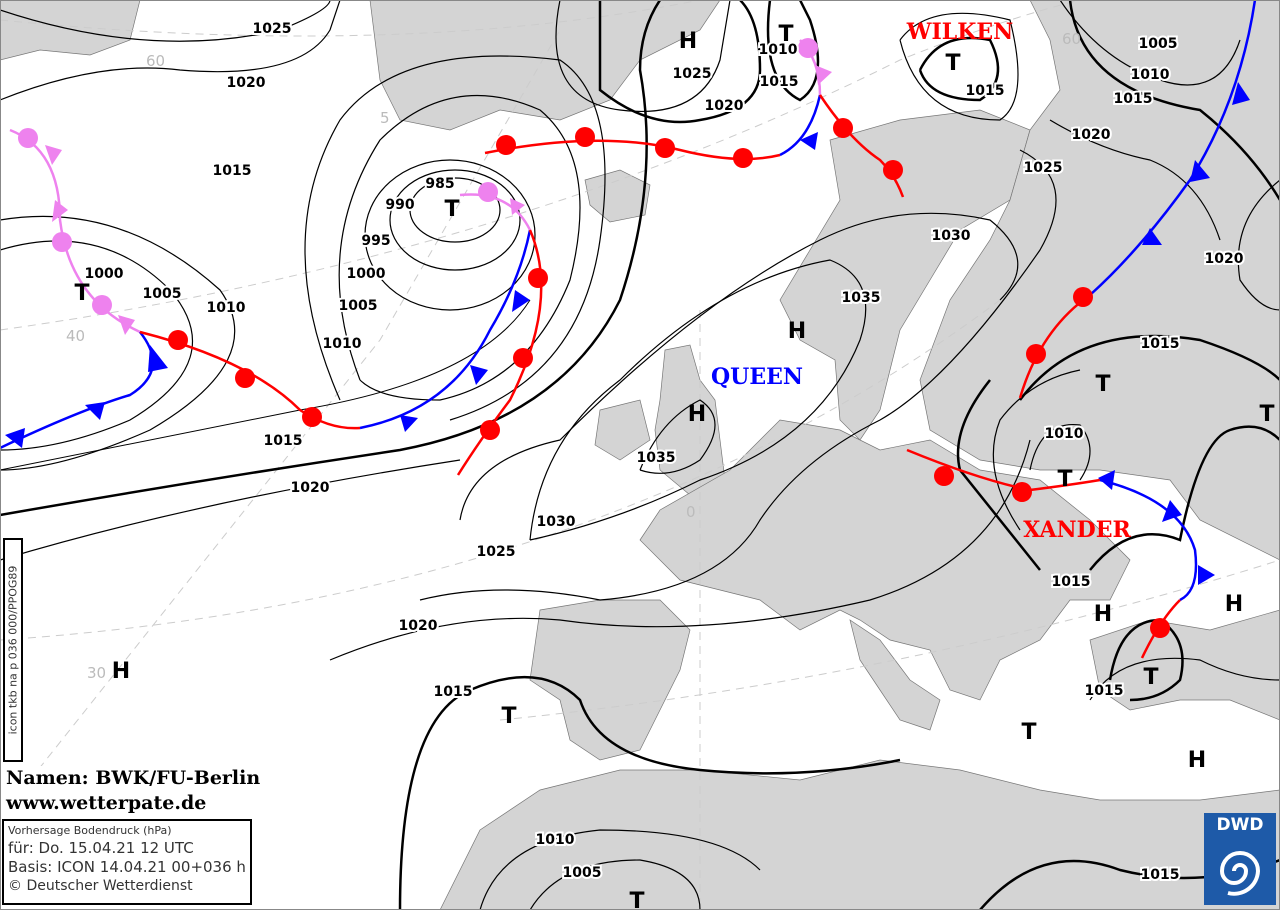  What do you see at coordinates (133, 778) in the screenshot?
I see `credit-names: Namen: BWK/FU-Berlin` at bounding box center [133, 778].